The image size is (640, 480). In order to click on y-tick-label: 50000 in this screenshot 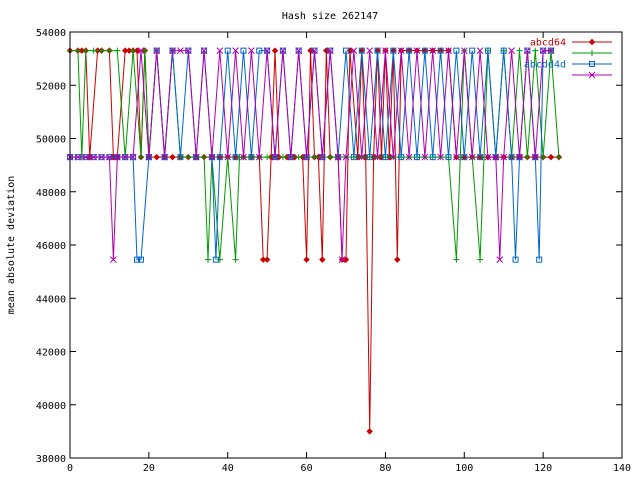, I will do `click(51, 140)`.